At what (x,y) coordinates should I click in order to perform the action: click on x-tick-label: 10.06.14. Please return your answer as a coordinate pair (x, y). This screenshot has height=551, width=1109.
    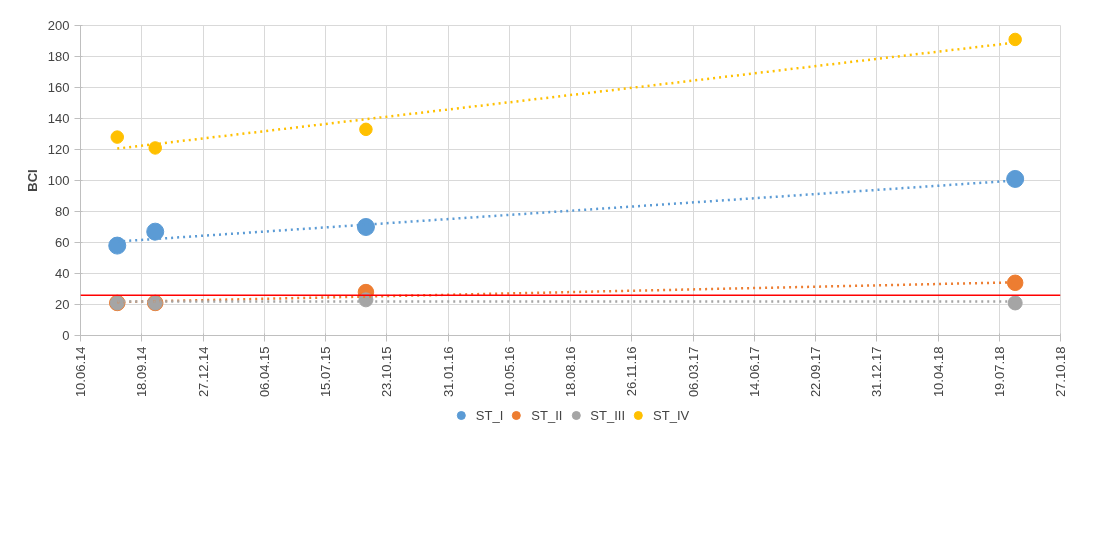
    Looking at the image, I should click on (80, 372).